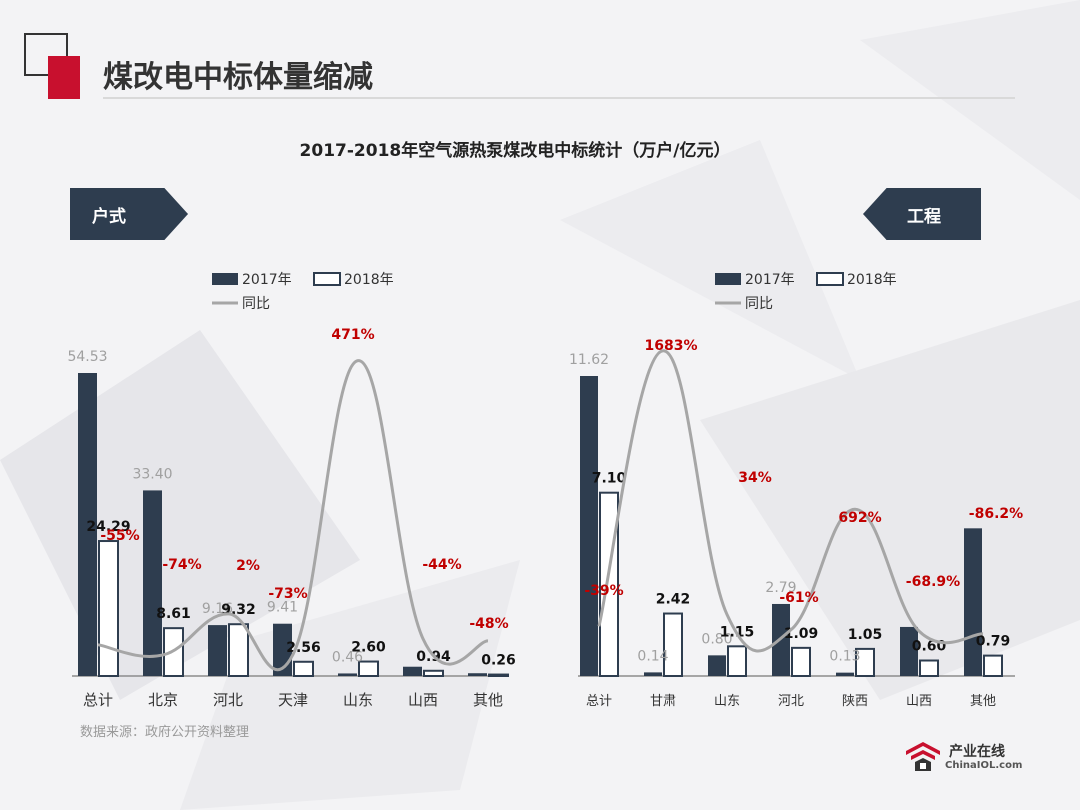  I want to click on yoy-label: -48%, so click(488, 624).